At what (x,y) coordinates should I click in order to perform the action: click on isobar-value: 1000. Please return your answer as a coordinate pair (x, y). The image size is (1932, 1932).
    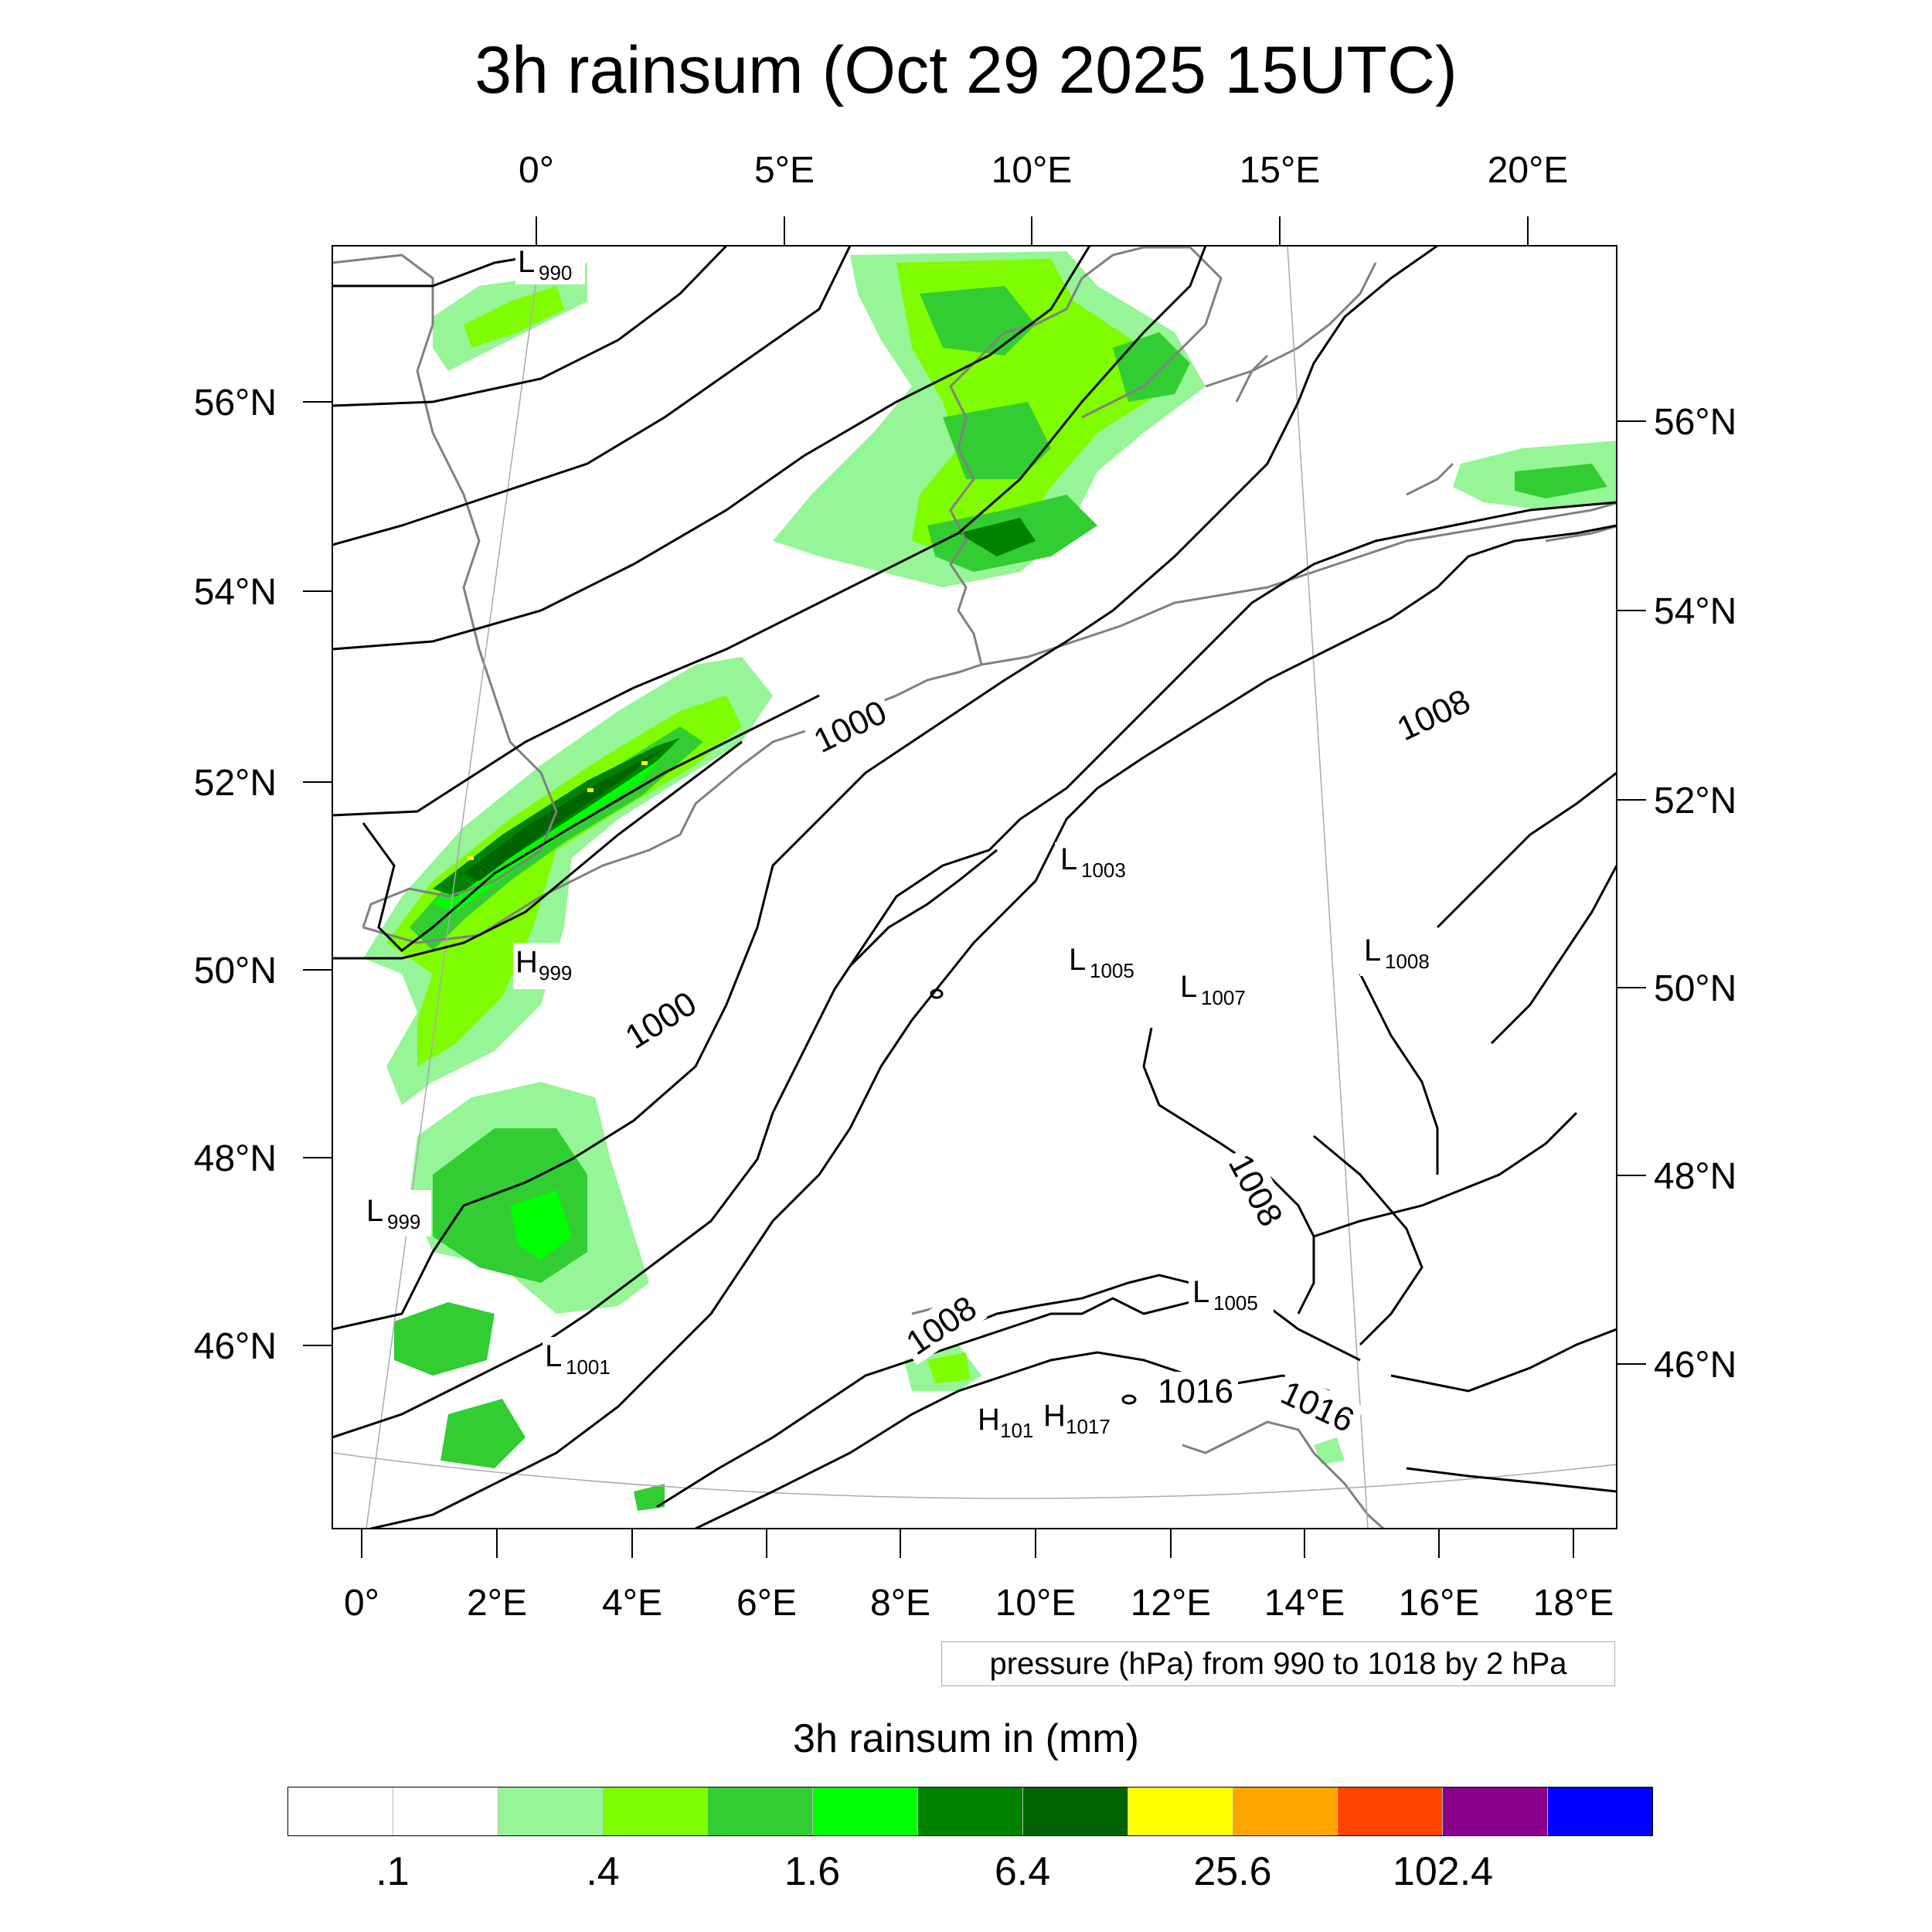
    Looking at the image, I should click on (850, 727).